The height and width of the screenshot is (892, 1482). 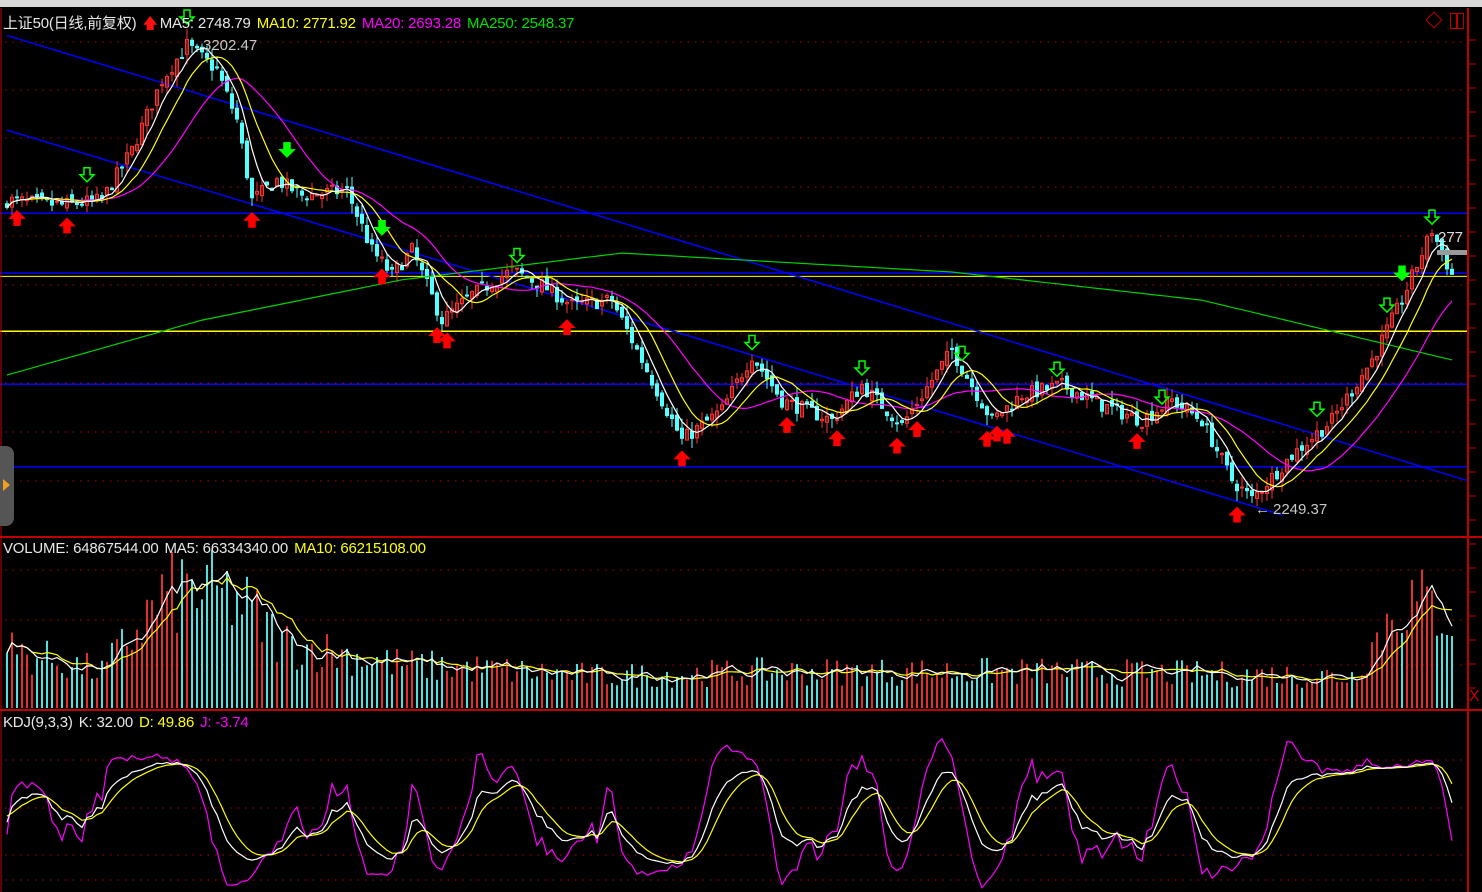 What do you see at coordinates (729, 314) in the screenshot?
I see `ma250-line` at bounding box center [729, 314].